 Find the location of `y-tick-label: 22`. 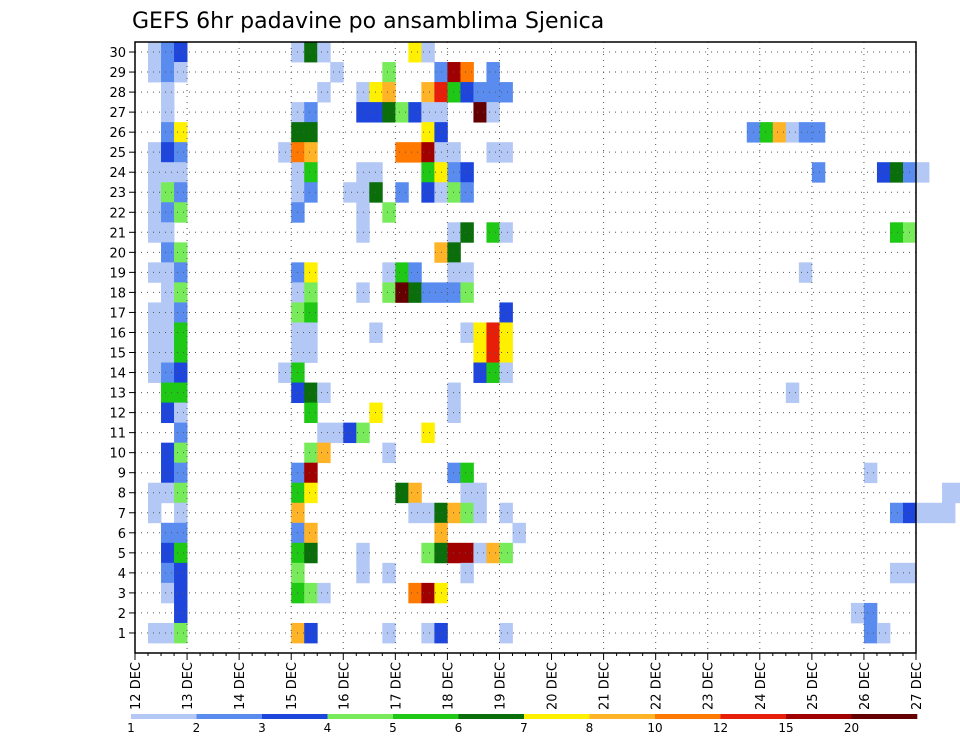

y-tick-label: 22 is located at coordinates (117, 213).